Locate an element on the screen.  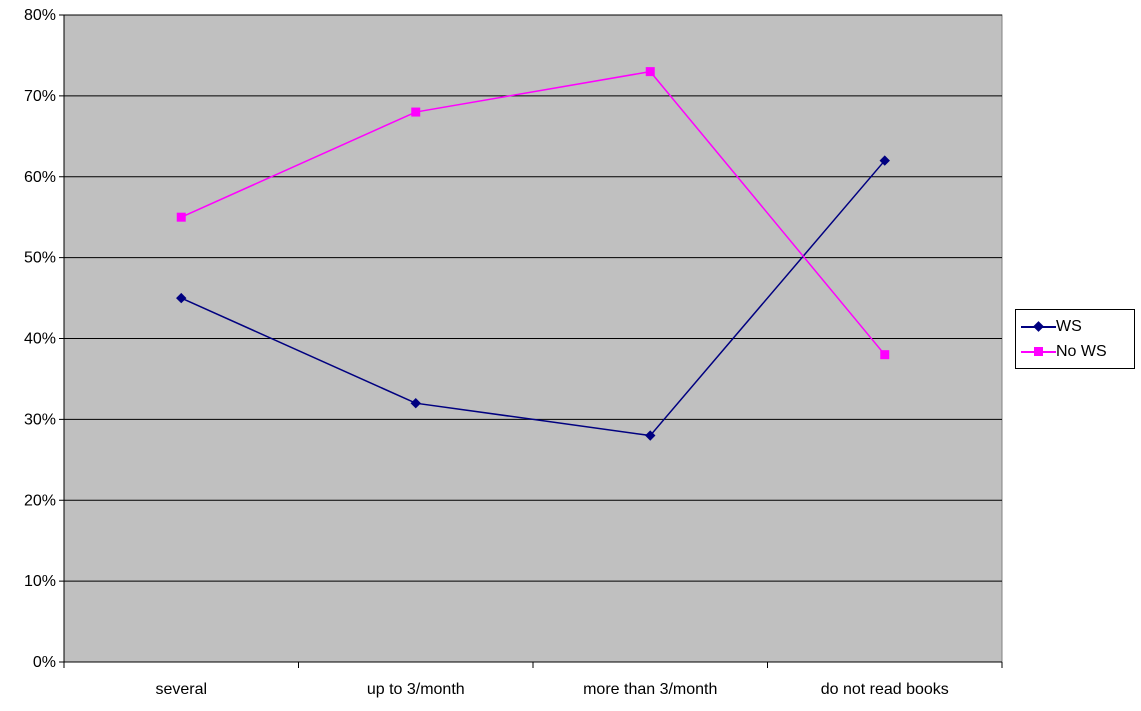
diamond-marker-icon is located at coordinates (1038, 326).